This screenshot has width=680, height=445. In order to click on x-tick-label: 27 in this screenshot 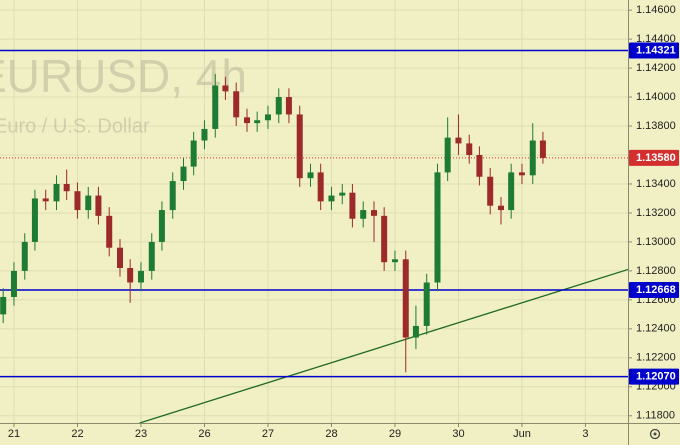, I will do `click(268, 434)`.